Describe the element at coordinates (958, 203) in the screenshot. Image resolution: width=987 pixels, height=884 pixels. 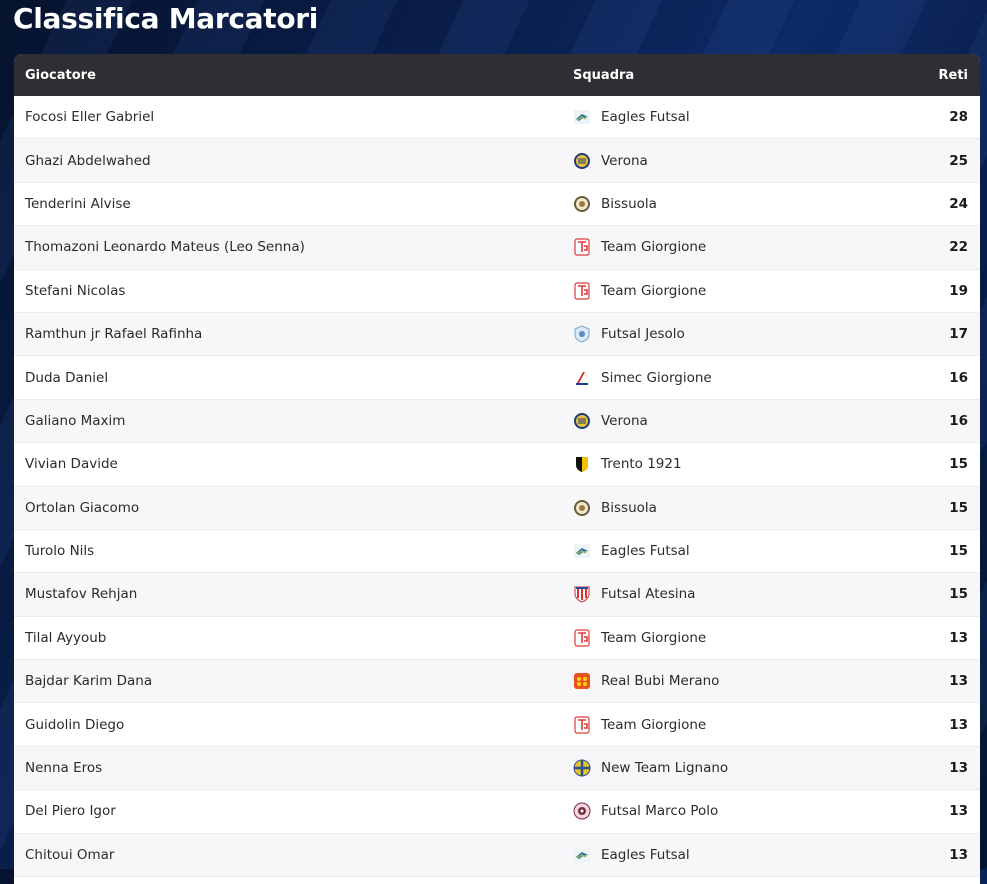
I see `goals-count: 24` at that location.